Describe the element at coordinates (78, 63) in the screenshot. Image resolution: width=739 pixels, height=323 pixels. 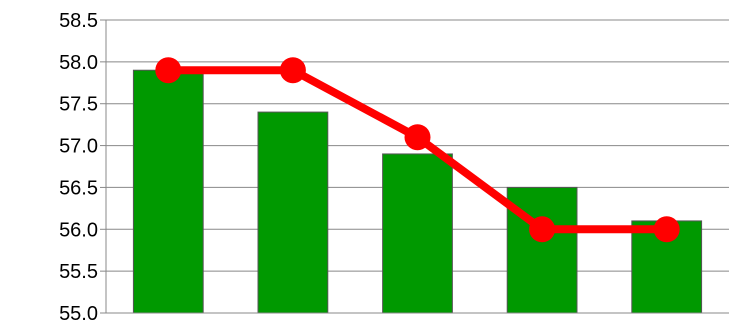
I see `y-tick-label: 58.0` at that location.